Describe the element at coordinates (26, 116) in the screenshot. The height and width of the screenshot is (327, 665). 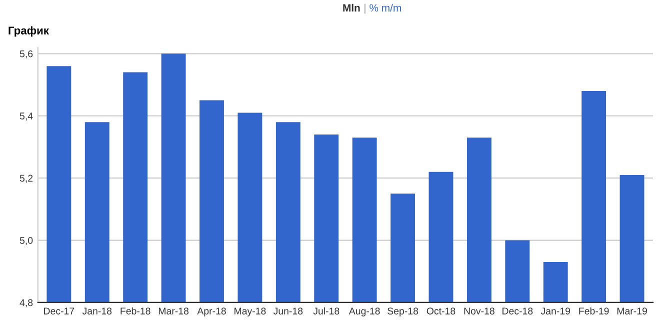
I see `y-tick-label: 5,4` at that location.